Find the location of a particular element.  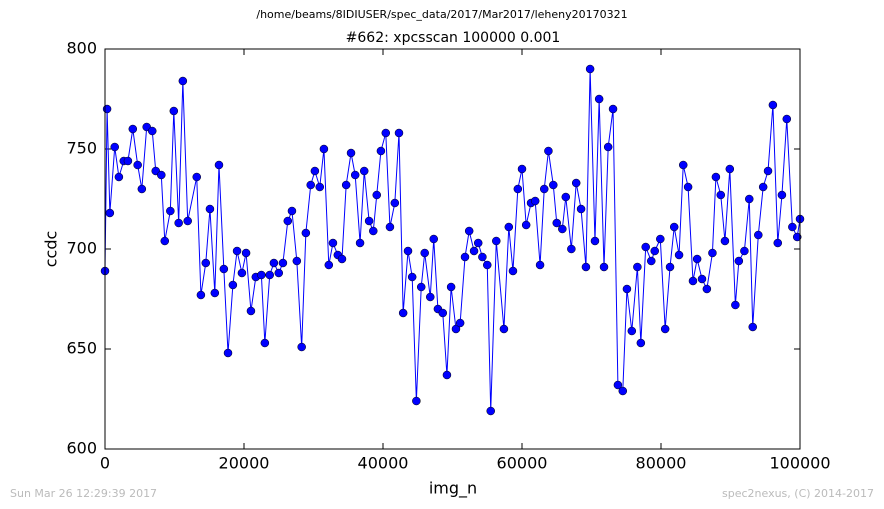

x-tick-label: 20000 is located at coordinates (244, 463).